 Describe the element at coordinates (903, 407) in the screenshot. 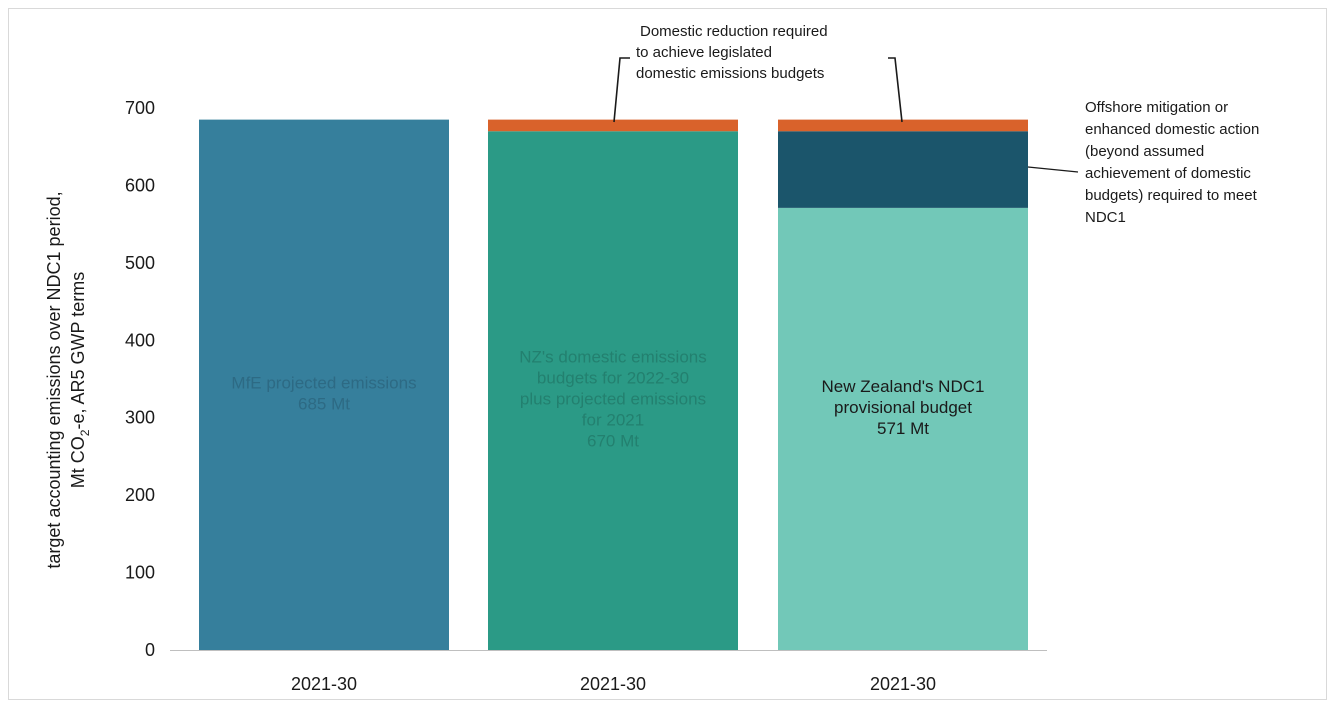

I see `bar-3-label-line: provisional budget` at that location.